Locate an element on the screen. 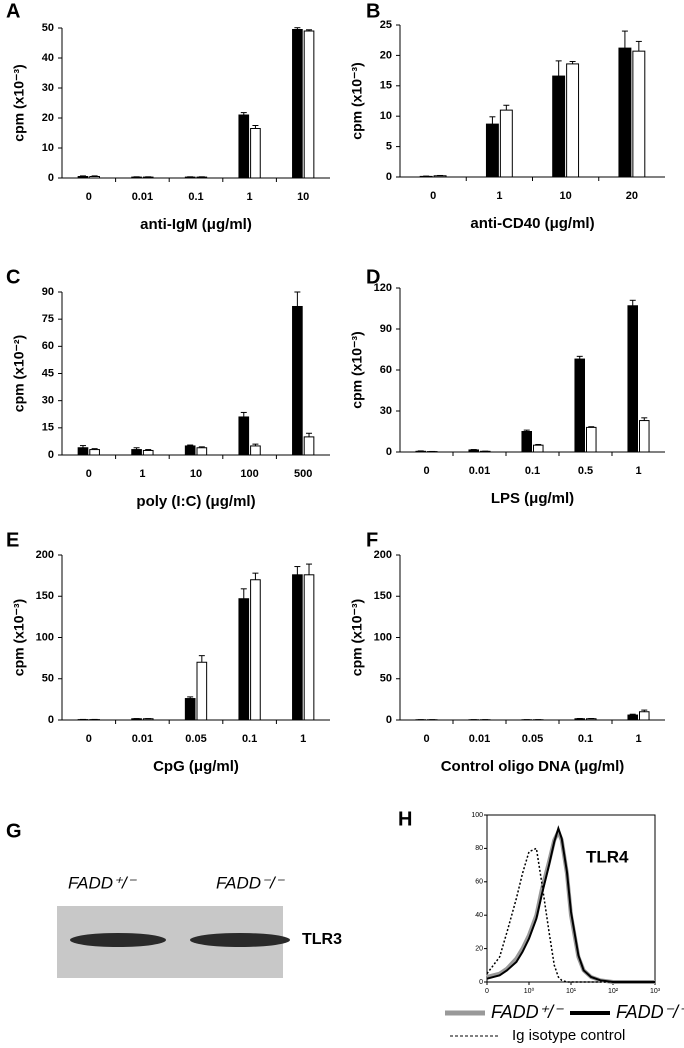 The image size is (684, 1048). panel-label: G is located at coordinates (14, 831).